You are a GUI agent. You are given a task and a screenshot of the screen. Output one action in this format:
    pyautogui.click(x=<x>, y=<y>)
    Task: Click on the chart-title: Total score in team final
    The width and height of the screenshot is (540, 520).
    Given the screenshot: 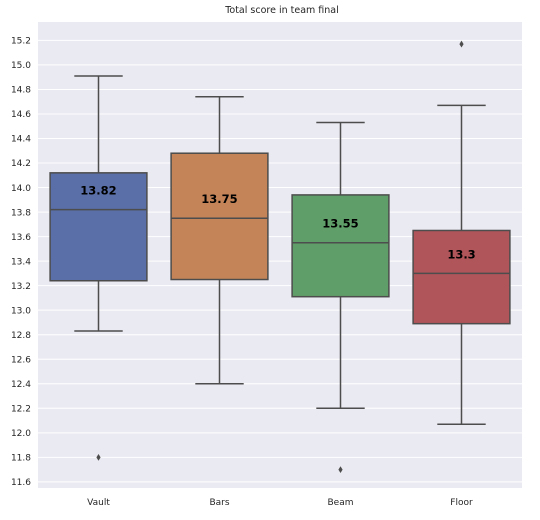 What is the action you would take?
    pyautogui.click(x=281, y=10)
    